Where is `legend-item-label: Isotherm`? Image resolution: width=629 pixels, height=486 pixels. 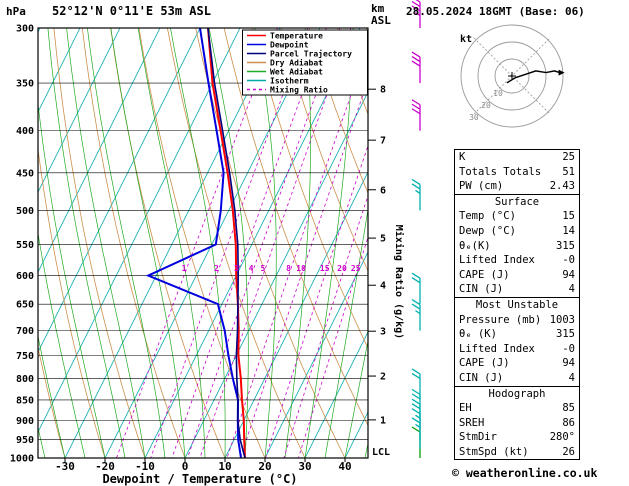 legend-item-label: Isotherm is located at coordinates (289, 81).